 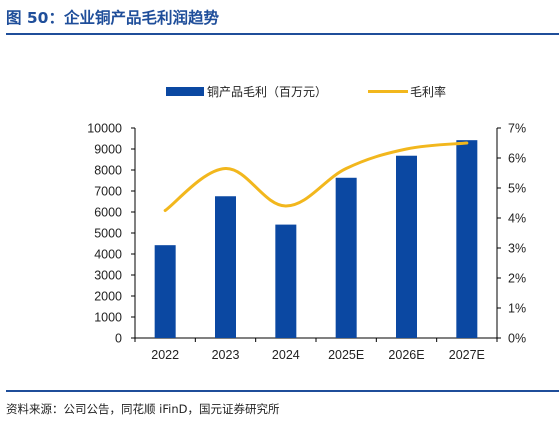 What do you see at coordinates (165, 355) in the screenshot?
I see `x-tick-label: 2022` at bounding box center [165, 355].